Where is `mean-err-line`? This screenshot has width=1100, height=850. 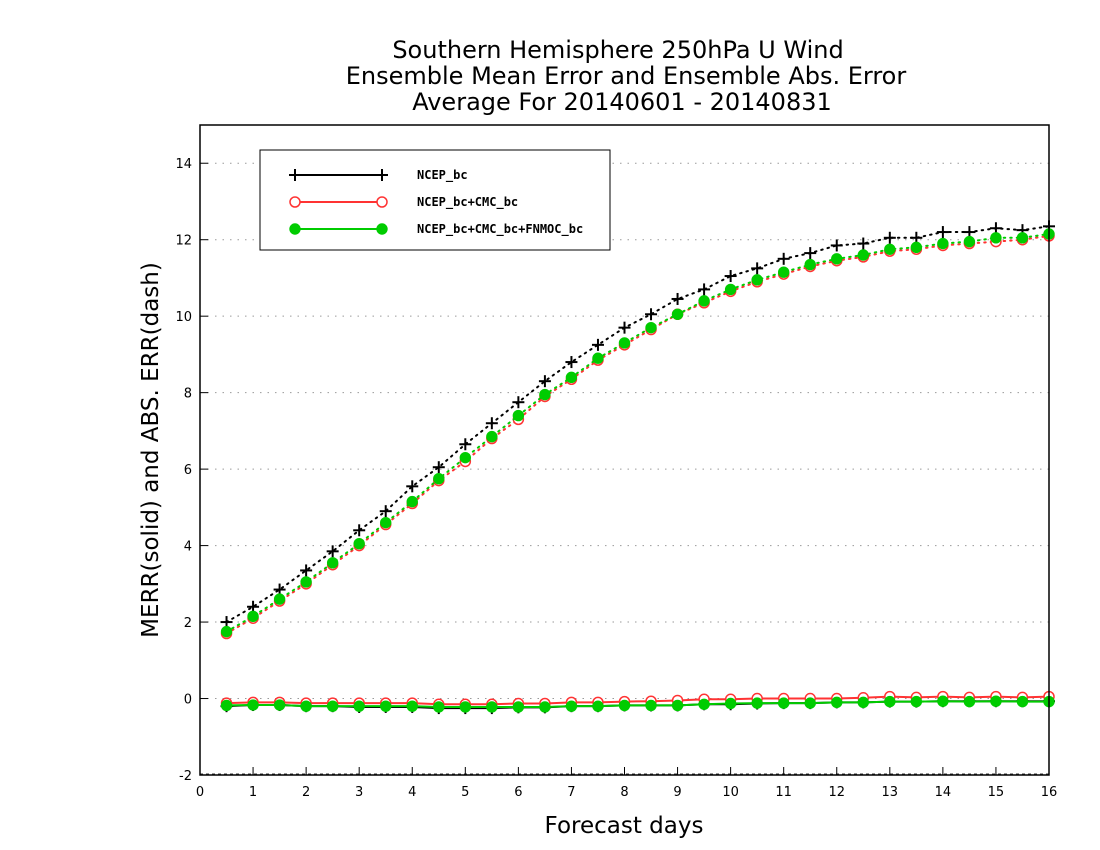
mean-err-line is located at coordinates (638, 700).